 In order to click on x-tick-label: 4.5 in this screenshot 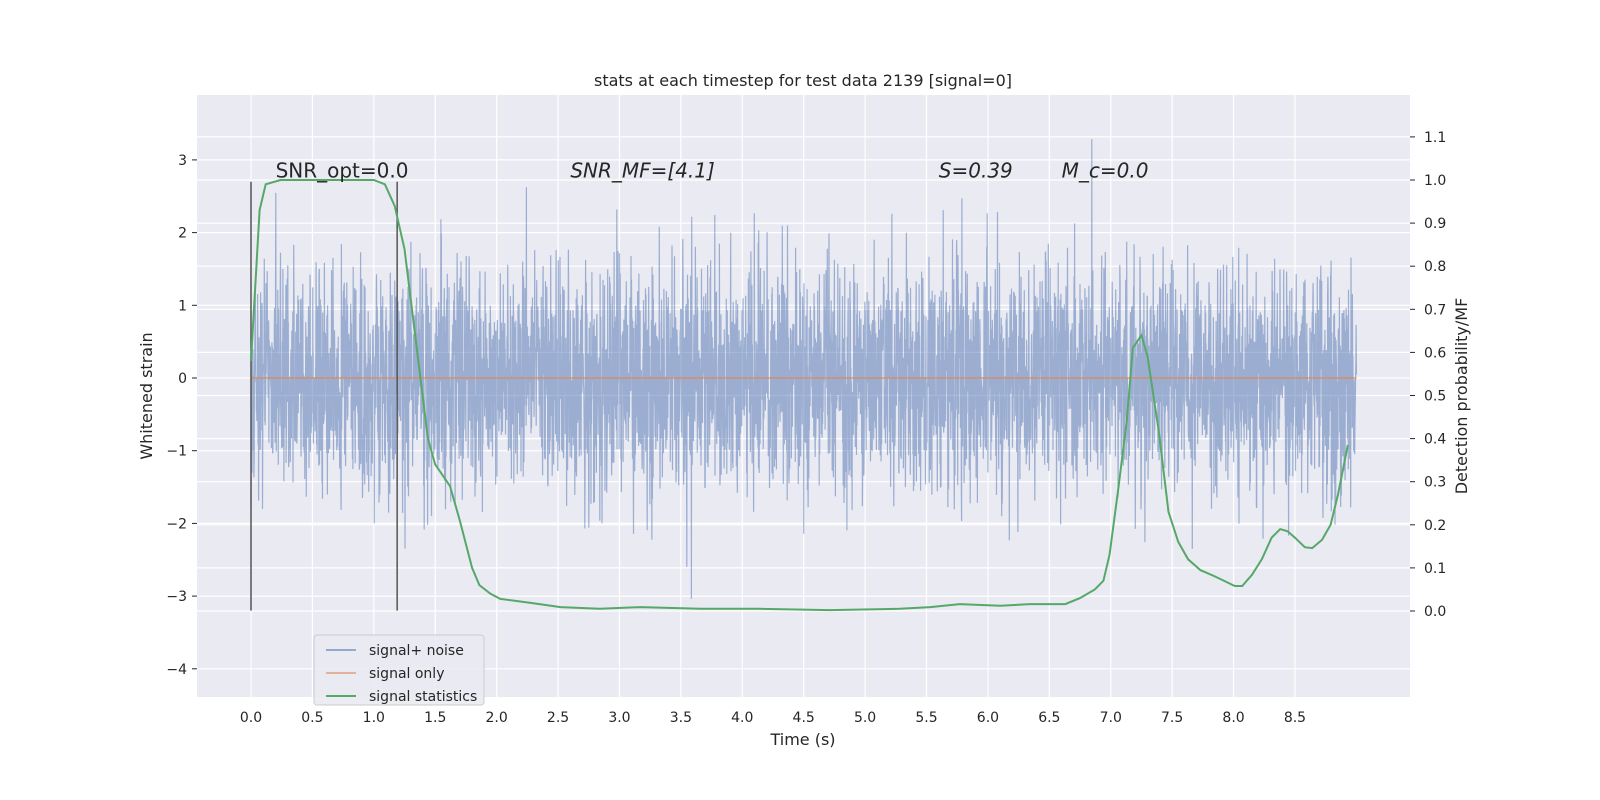, I will do `click(804, 718)`.